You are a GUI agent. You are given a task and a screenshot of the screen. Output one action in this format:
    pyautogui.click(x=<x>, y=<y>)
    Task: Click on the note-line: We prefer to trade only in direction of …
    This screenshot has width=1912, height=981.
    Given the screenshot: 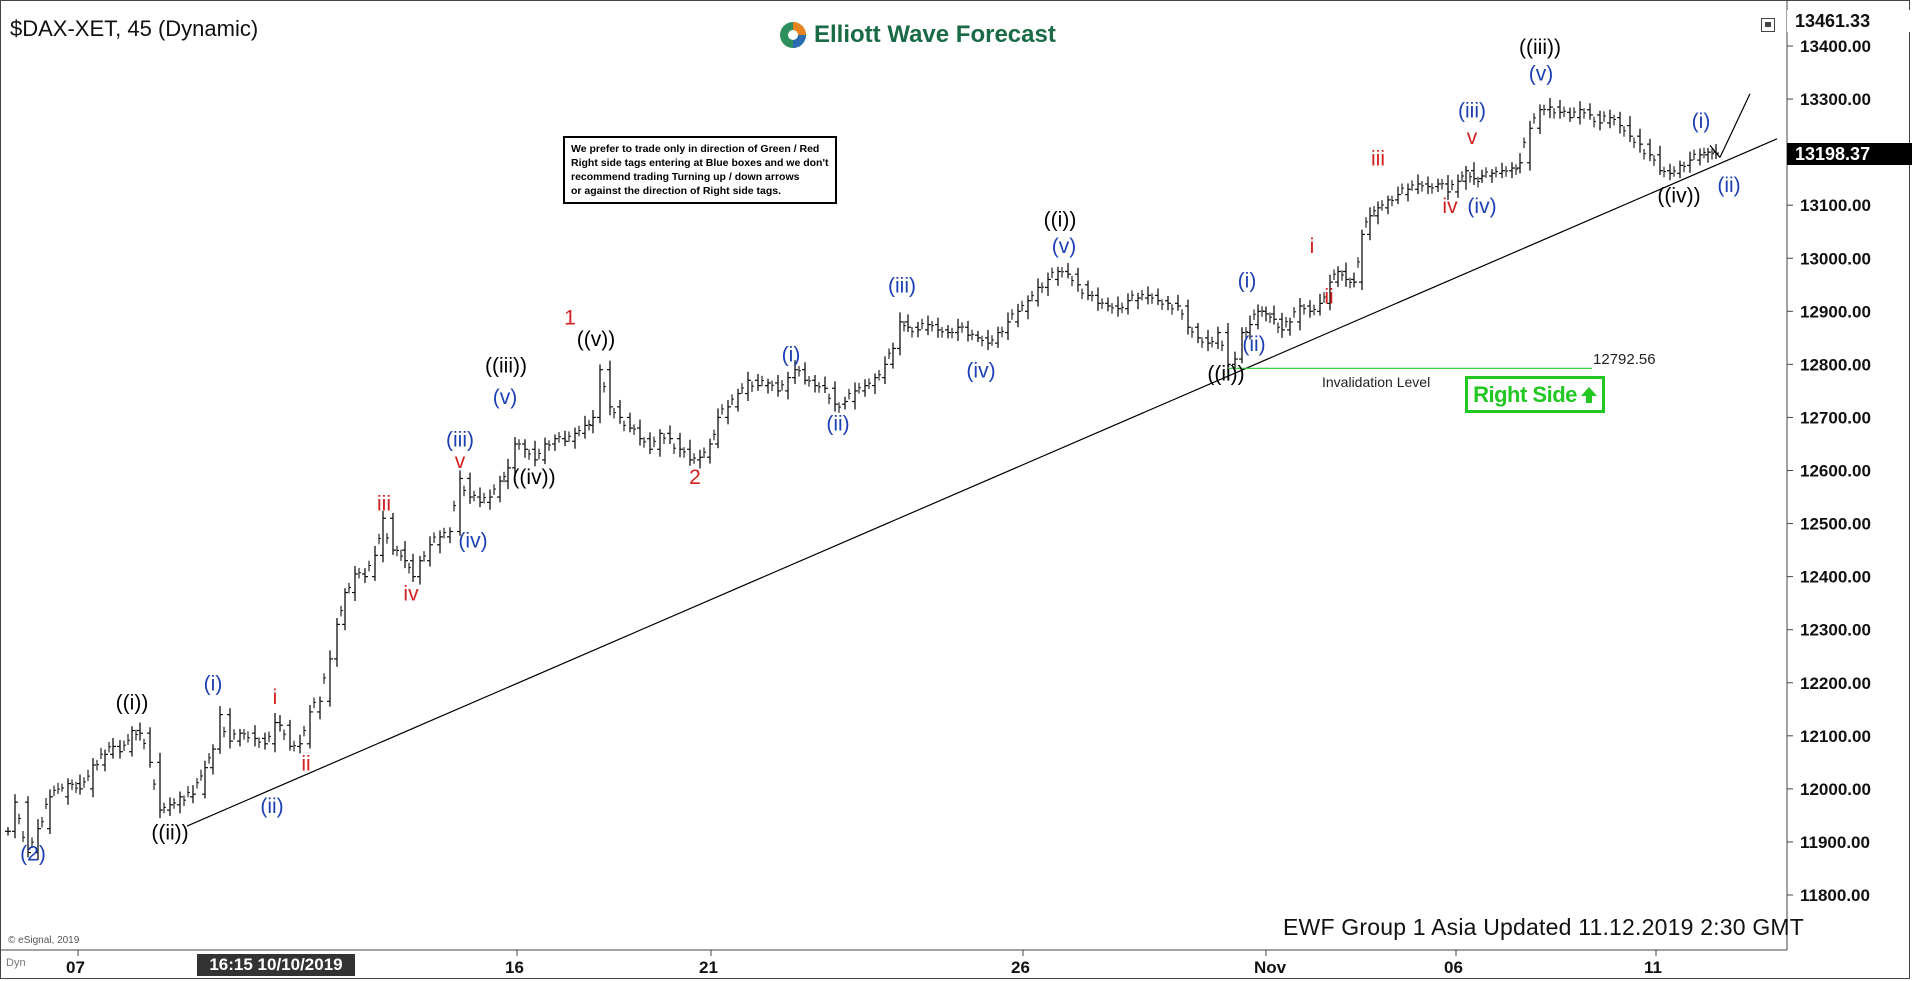 What is the action you would take?
    pyautogui.click(x=695, y=149)
    